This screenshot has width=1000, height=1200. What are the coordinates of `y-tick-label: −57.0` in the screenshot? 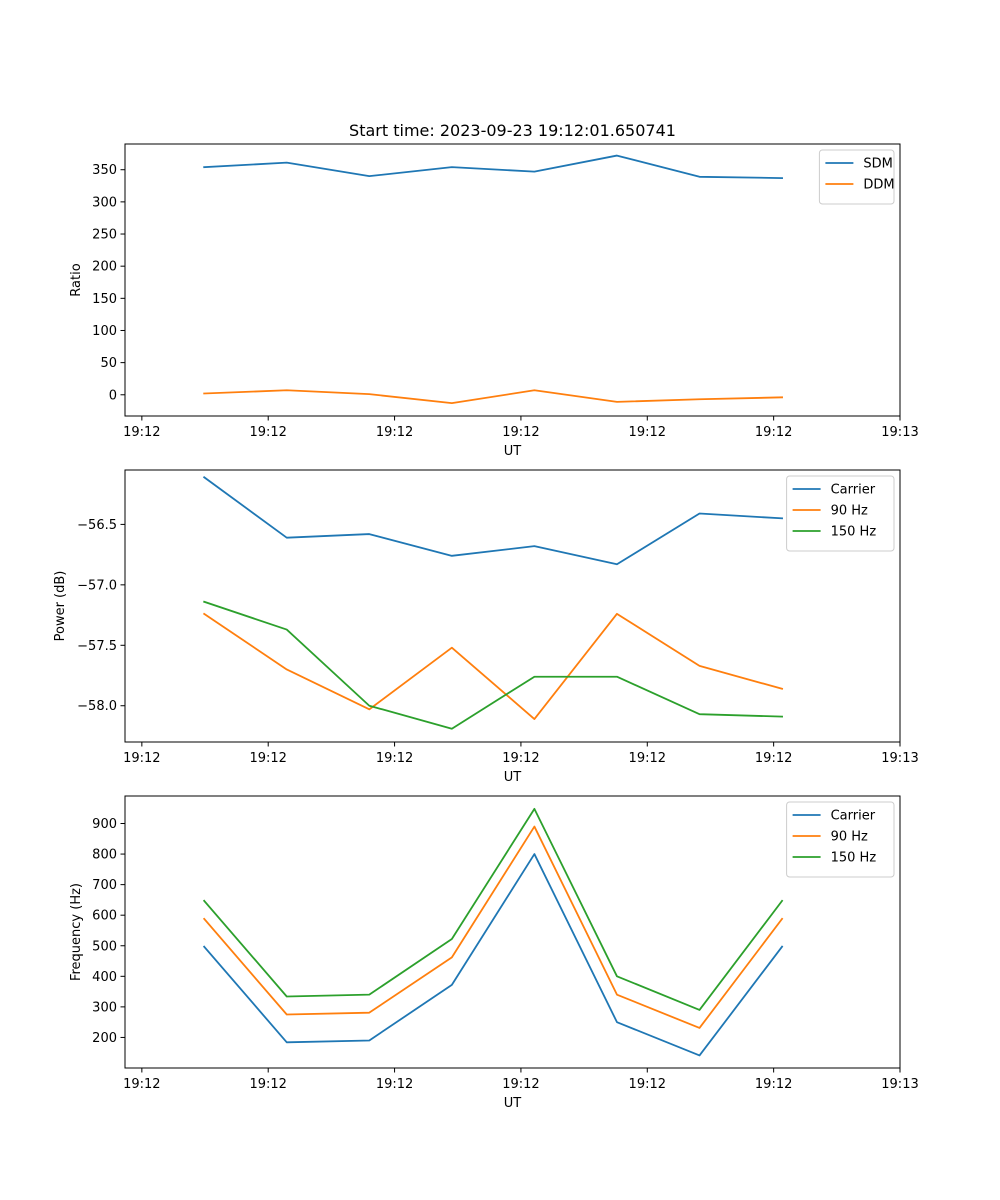 It's located at (97, 585).